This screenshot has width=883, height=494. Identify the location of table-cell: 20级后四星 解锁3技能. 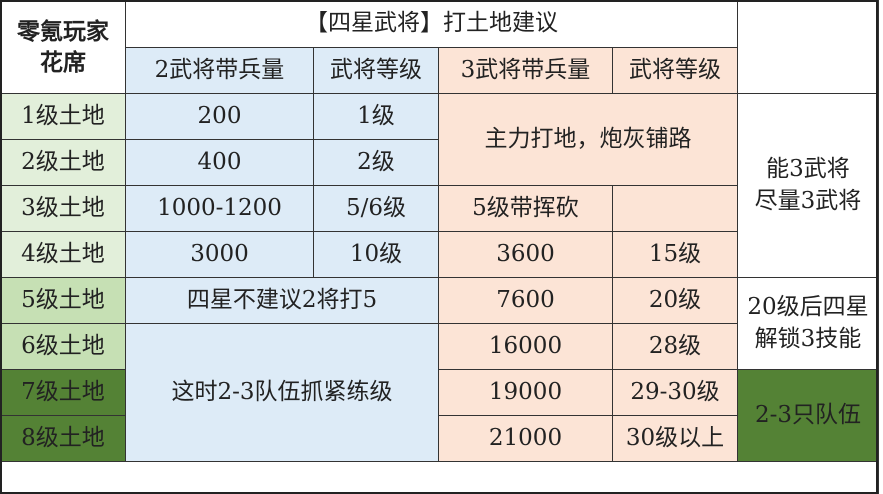
(808, 323).